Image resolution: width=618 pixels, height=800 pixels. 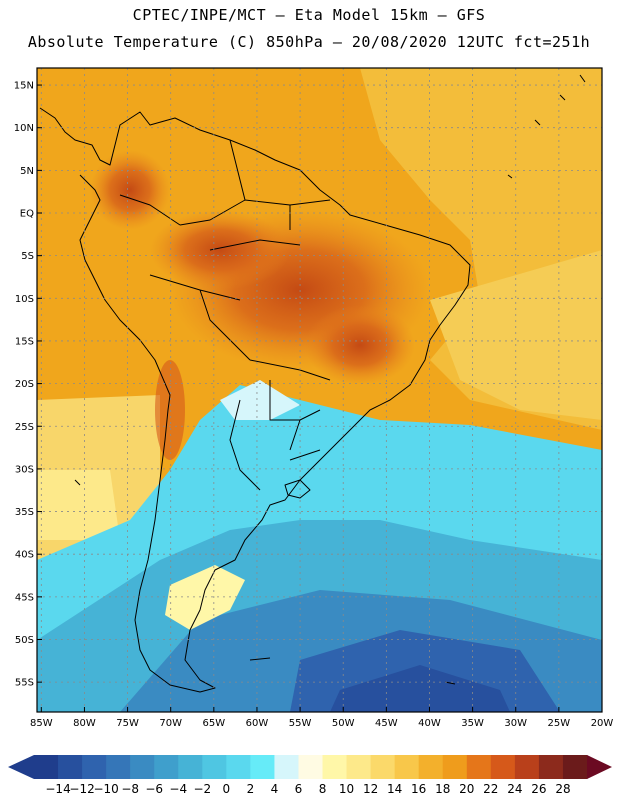 I want to click on colorbar-label: 0, so click(x=227, y=789).